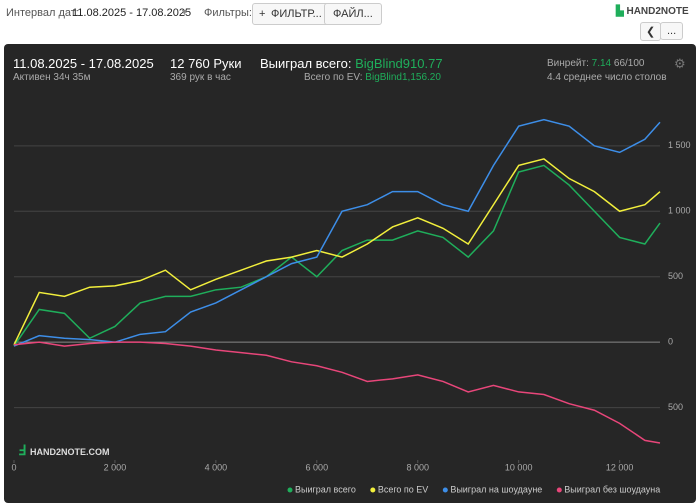  What do you see at coordinates (52, 77) in the screenshot?
I see `active: Активен 34ч 35м` at bounding box center [52, 77].